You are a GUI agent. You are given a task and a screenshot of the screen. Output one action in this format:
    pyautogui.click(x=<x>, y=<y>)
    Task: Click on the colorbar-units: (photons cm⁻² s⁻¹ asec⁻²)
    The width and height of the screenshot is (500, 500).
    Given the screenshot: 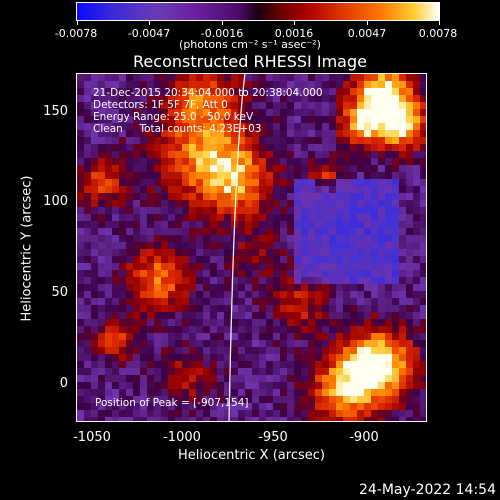 What is the action you would take?
    pyautogui.click(x=250, y=44)
    